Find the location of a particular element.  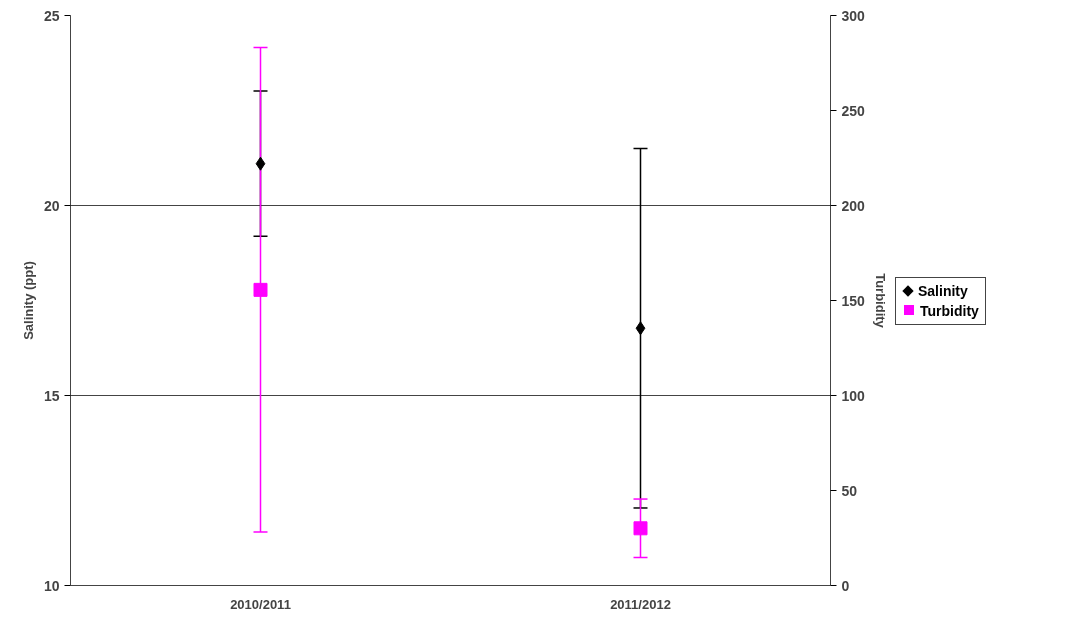

x-tick-label: 2010/2011 is located at coordinates (260, 604).